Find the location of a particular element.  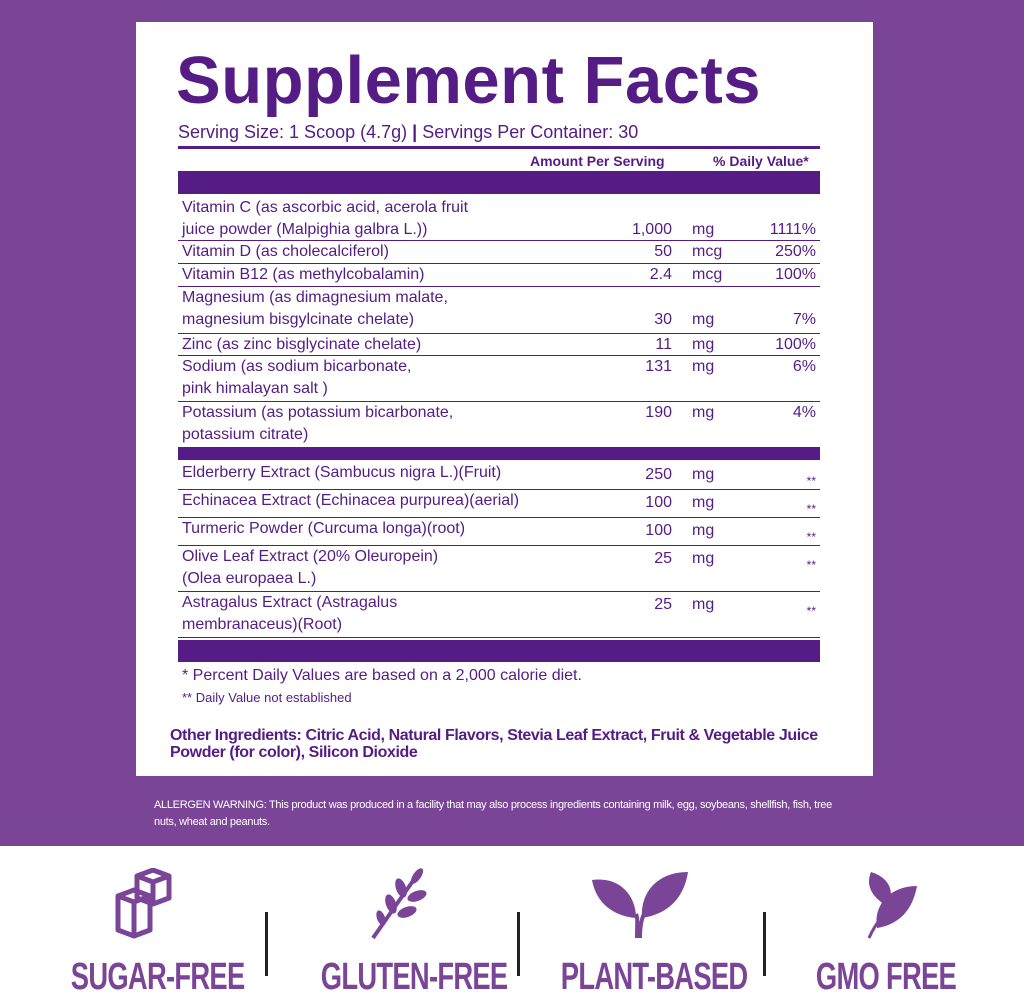

amount-value: 131 is located at coordinates (658, 366).